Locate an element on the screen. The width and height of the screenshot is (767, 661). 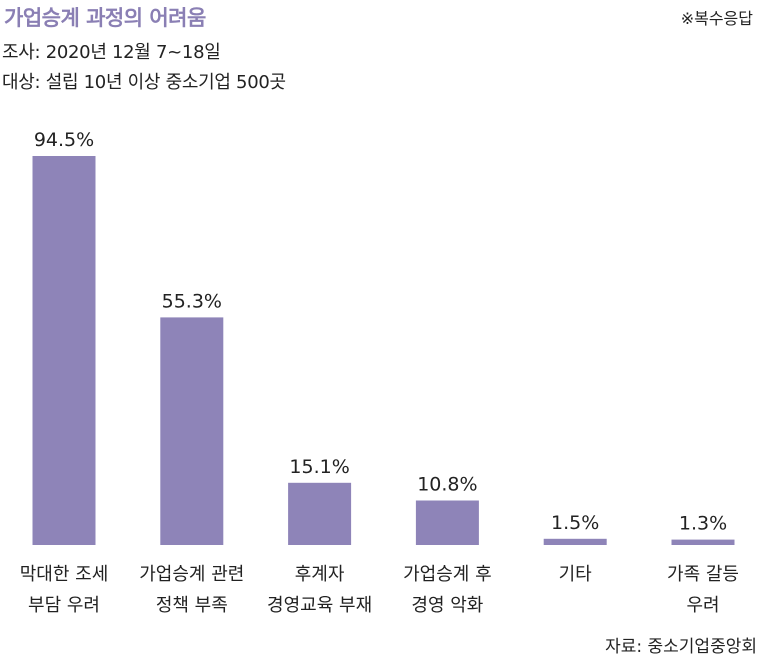
category-label-line: 정책 부족 is located at coordinates (192, 605).